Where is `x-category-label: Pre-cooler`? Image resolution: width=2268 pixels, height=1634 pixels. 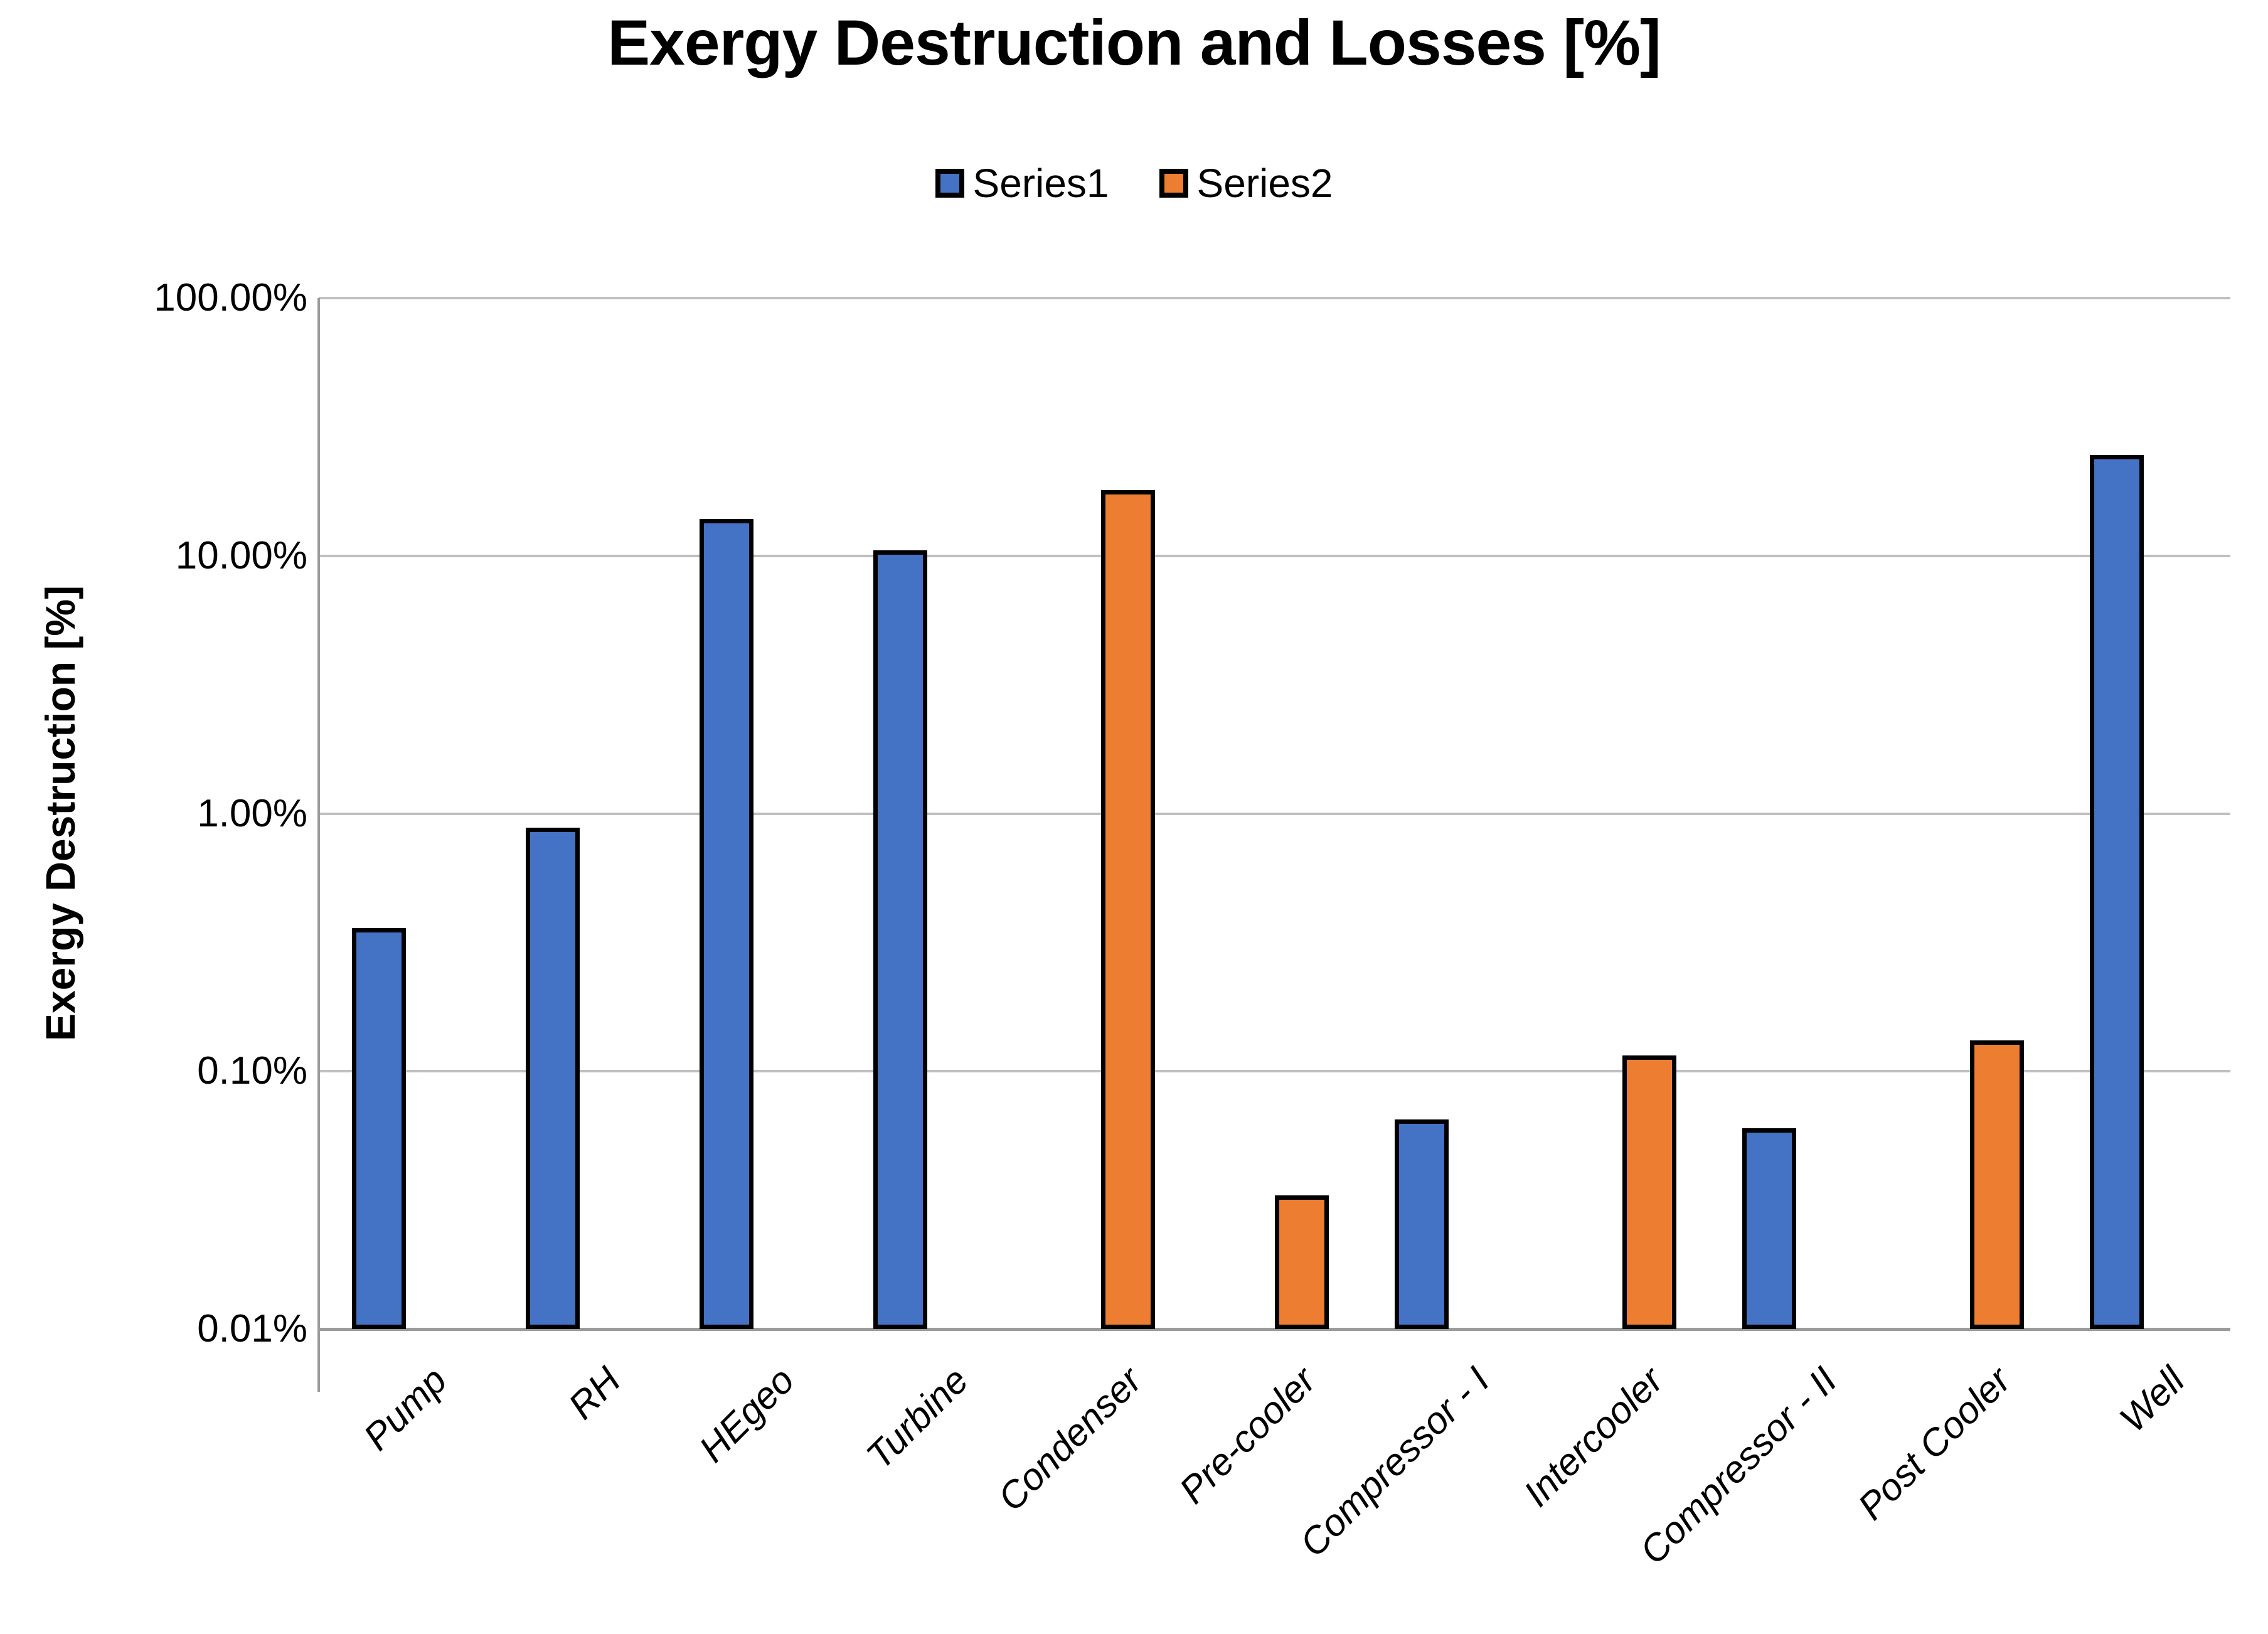
x-category-label: Pre-cooler is located at coordinates (1247, 1435).